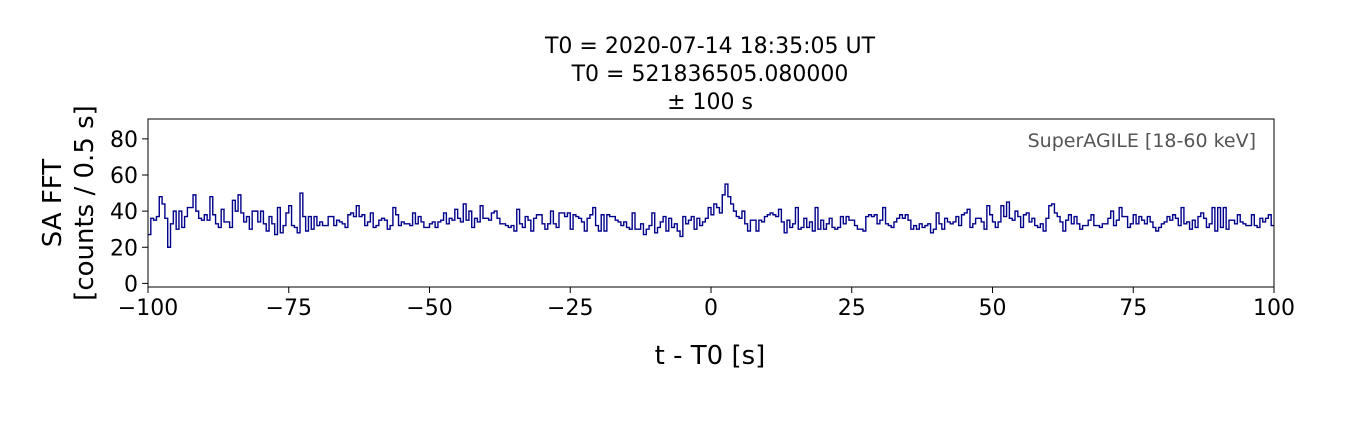  Describe the element at coordinates (570, 308) in the screenshot. I see `x-tick-label: −25` at that location.